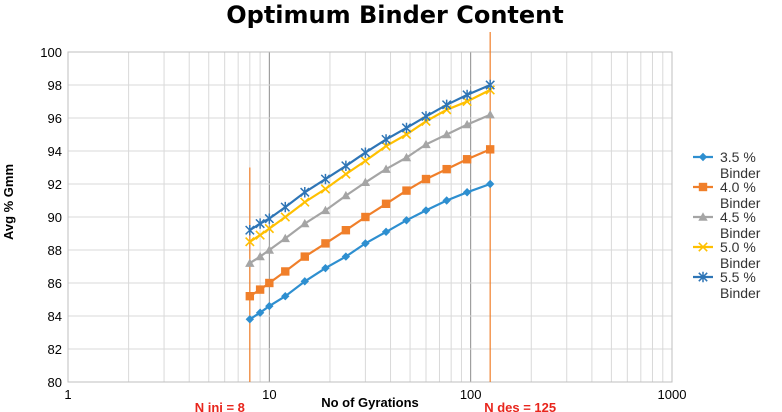 This screenshot has width=782, height=412. Describe the element at coordinates (672, 394) in the screenshot. I see `x-tick-label: 1000` at that location.